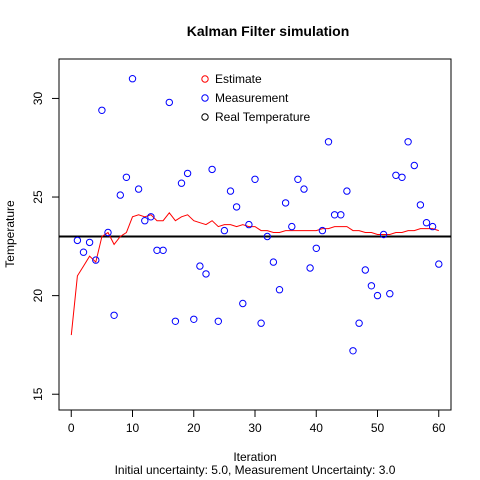 The image size is (480, 480). What do you see at coordinates (378, 428) in the screenshot?
I see `x-tick-label: 50` at bounding box center [378, 428].